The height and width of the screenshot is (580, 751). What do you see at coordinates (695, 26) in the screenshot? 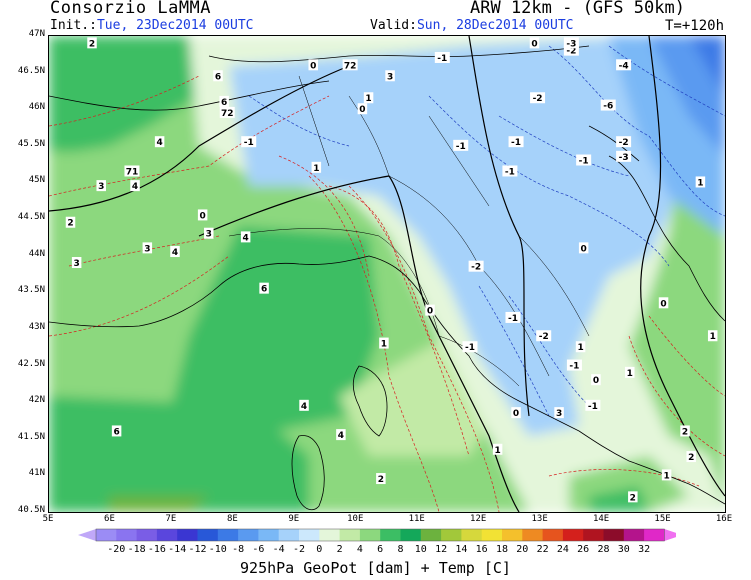
I see `forecast-step: T=+120h` at bounding box center [695, 26].